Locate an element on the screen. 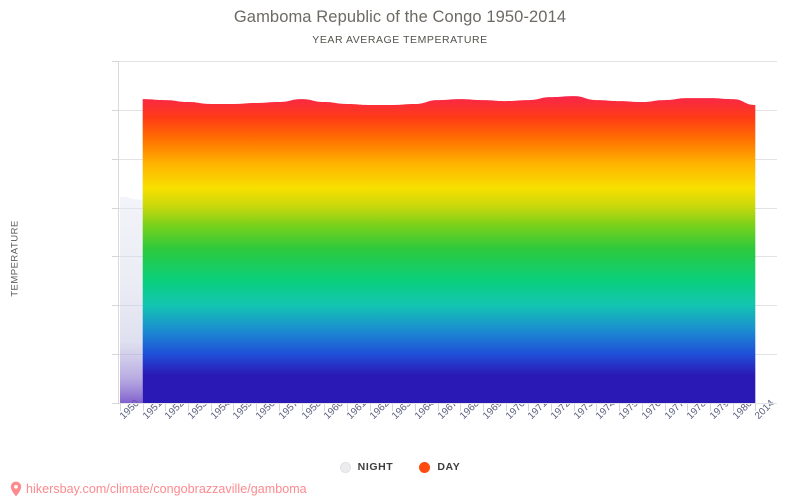 This screenshot has width=800, height=500. chart-legend: NIGHT DAY is located at coordinates (400, 467).